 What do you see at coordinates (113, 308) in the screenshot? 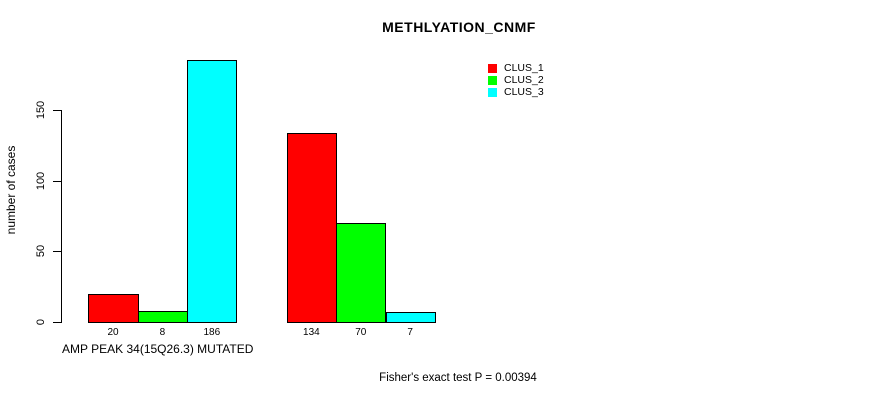
I see `bar-clus_1-group1` at bounding box center [113, 308].